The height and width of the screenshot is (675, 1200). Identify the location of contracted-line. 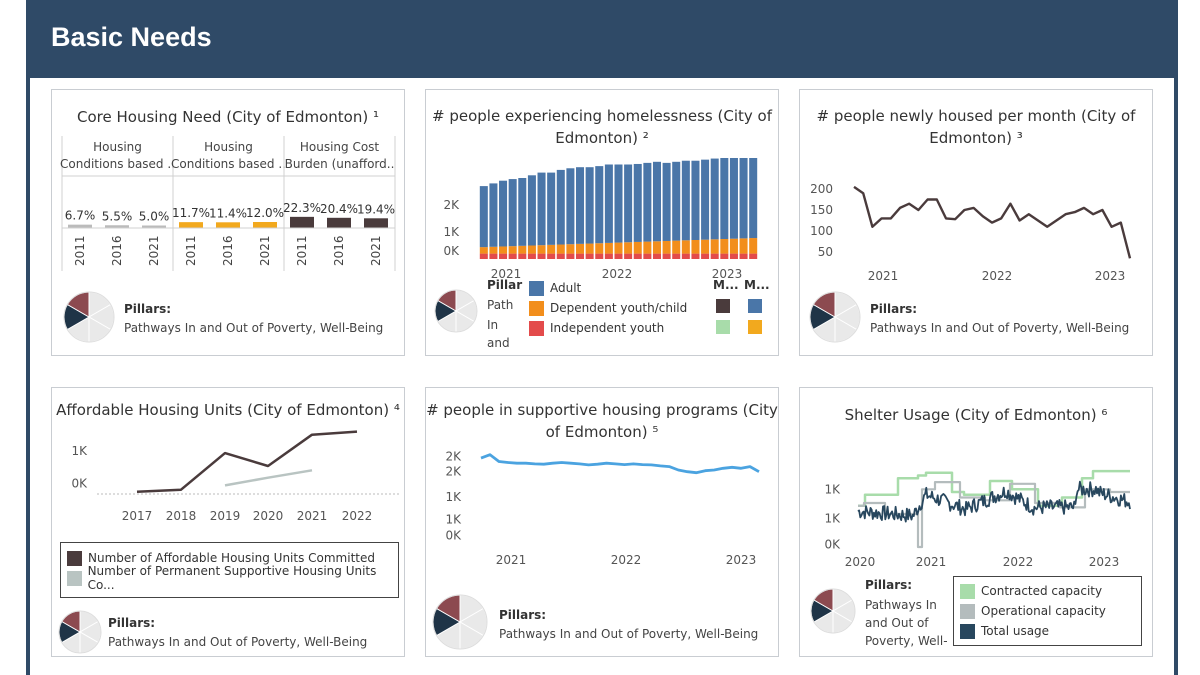
(994, 488).